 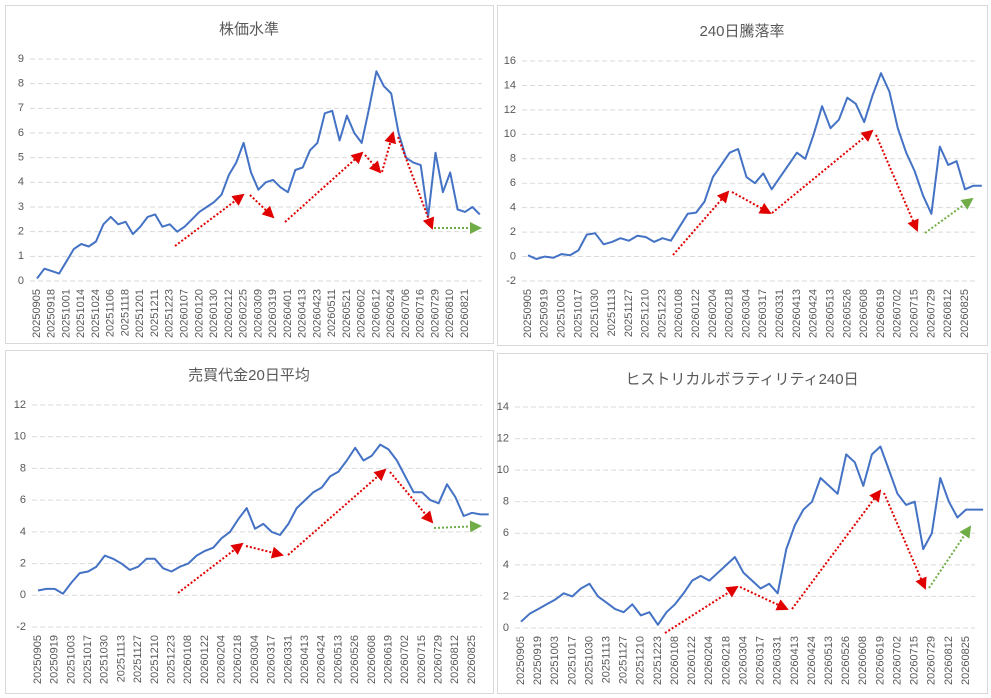 I want to click on x-tick-label: 20260702, so click(x=897, y=660).